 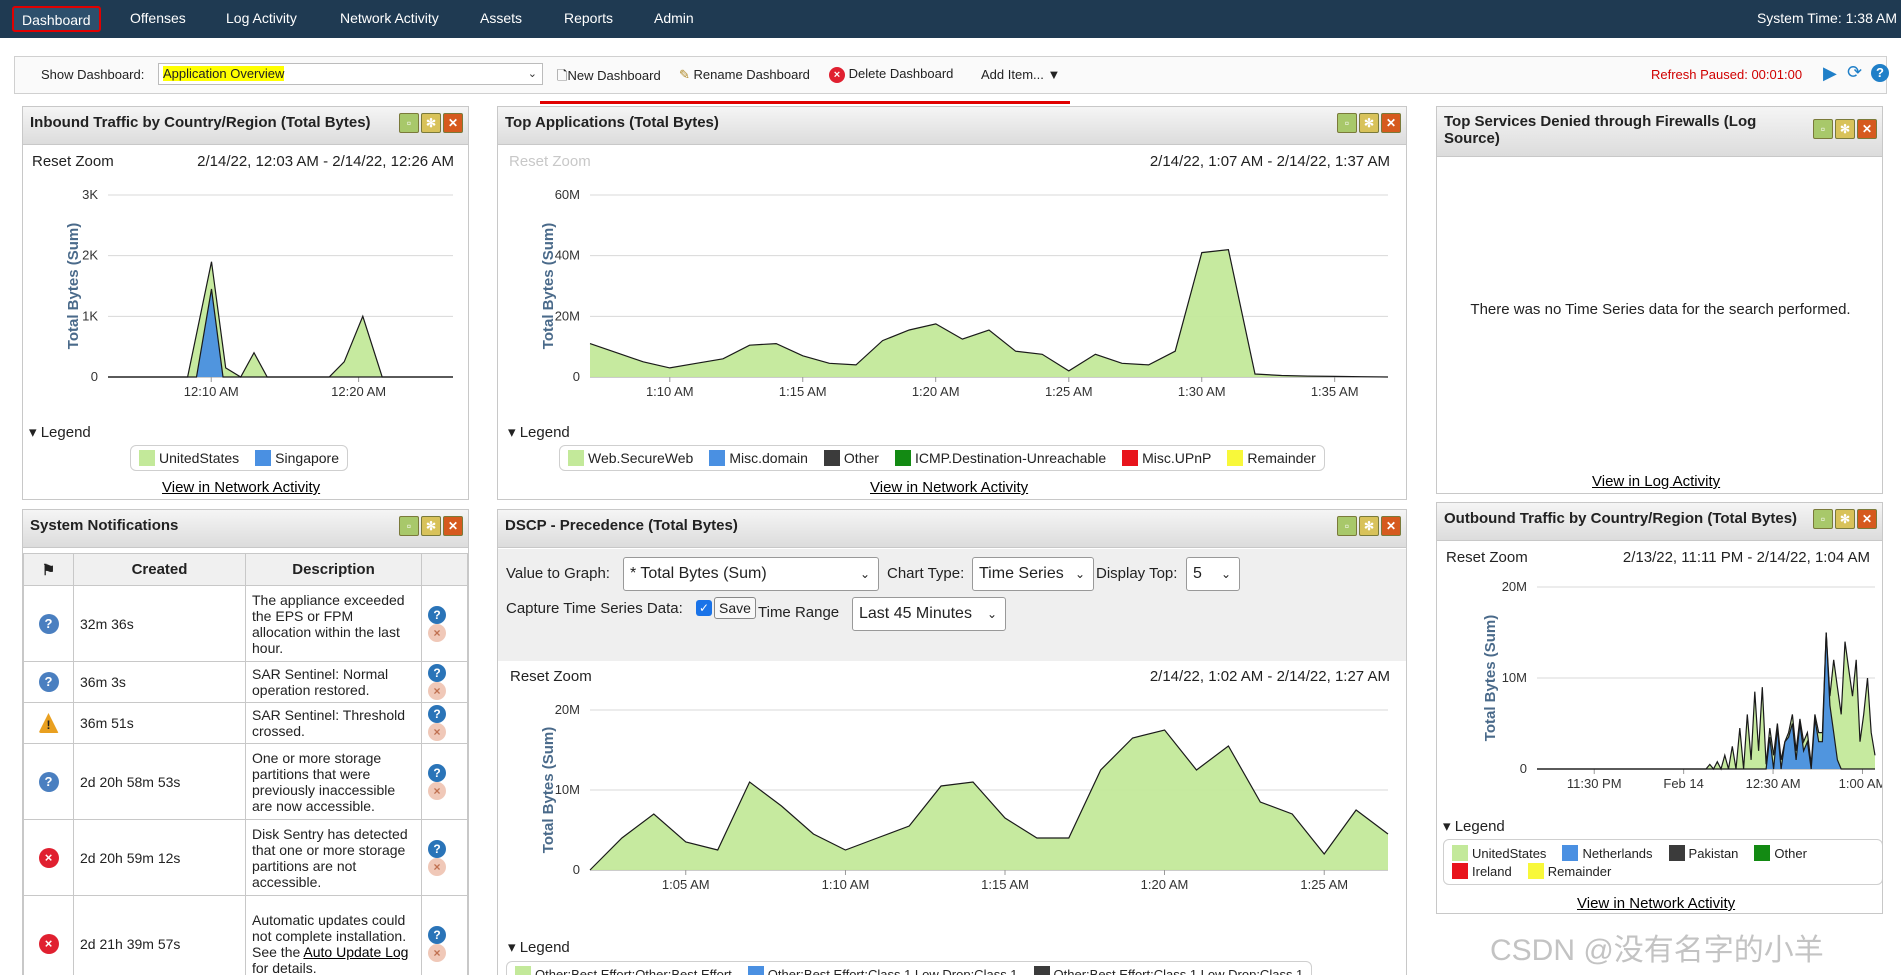 What do you see at coordinates (623, 970) in the screenshot?
I see `legend-item: Other:Best Effort:Other:Best Effort` at bounding box center [623, 970].